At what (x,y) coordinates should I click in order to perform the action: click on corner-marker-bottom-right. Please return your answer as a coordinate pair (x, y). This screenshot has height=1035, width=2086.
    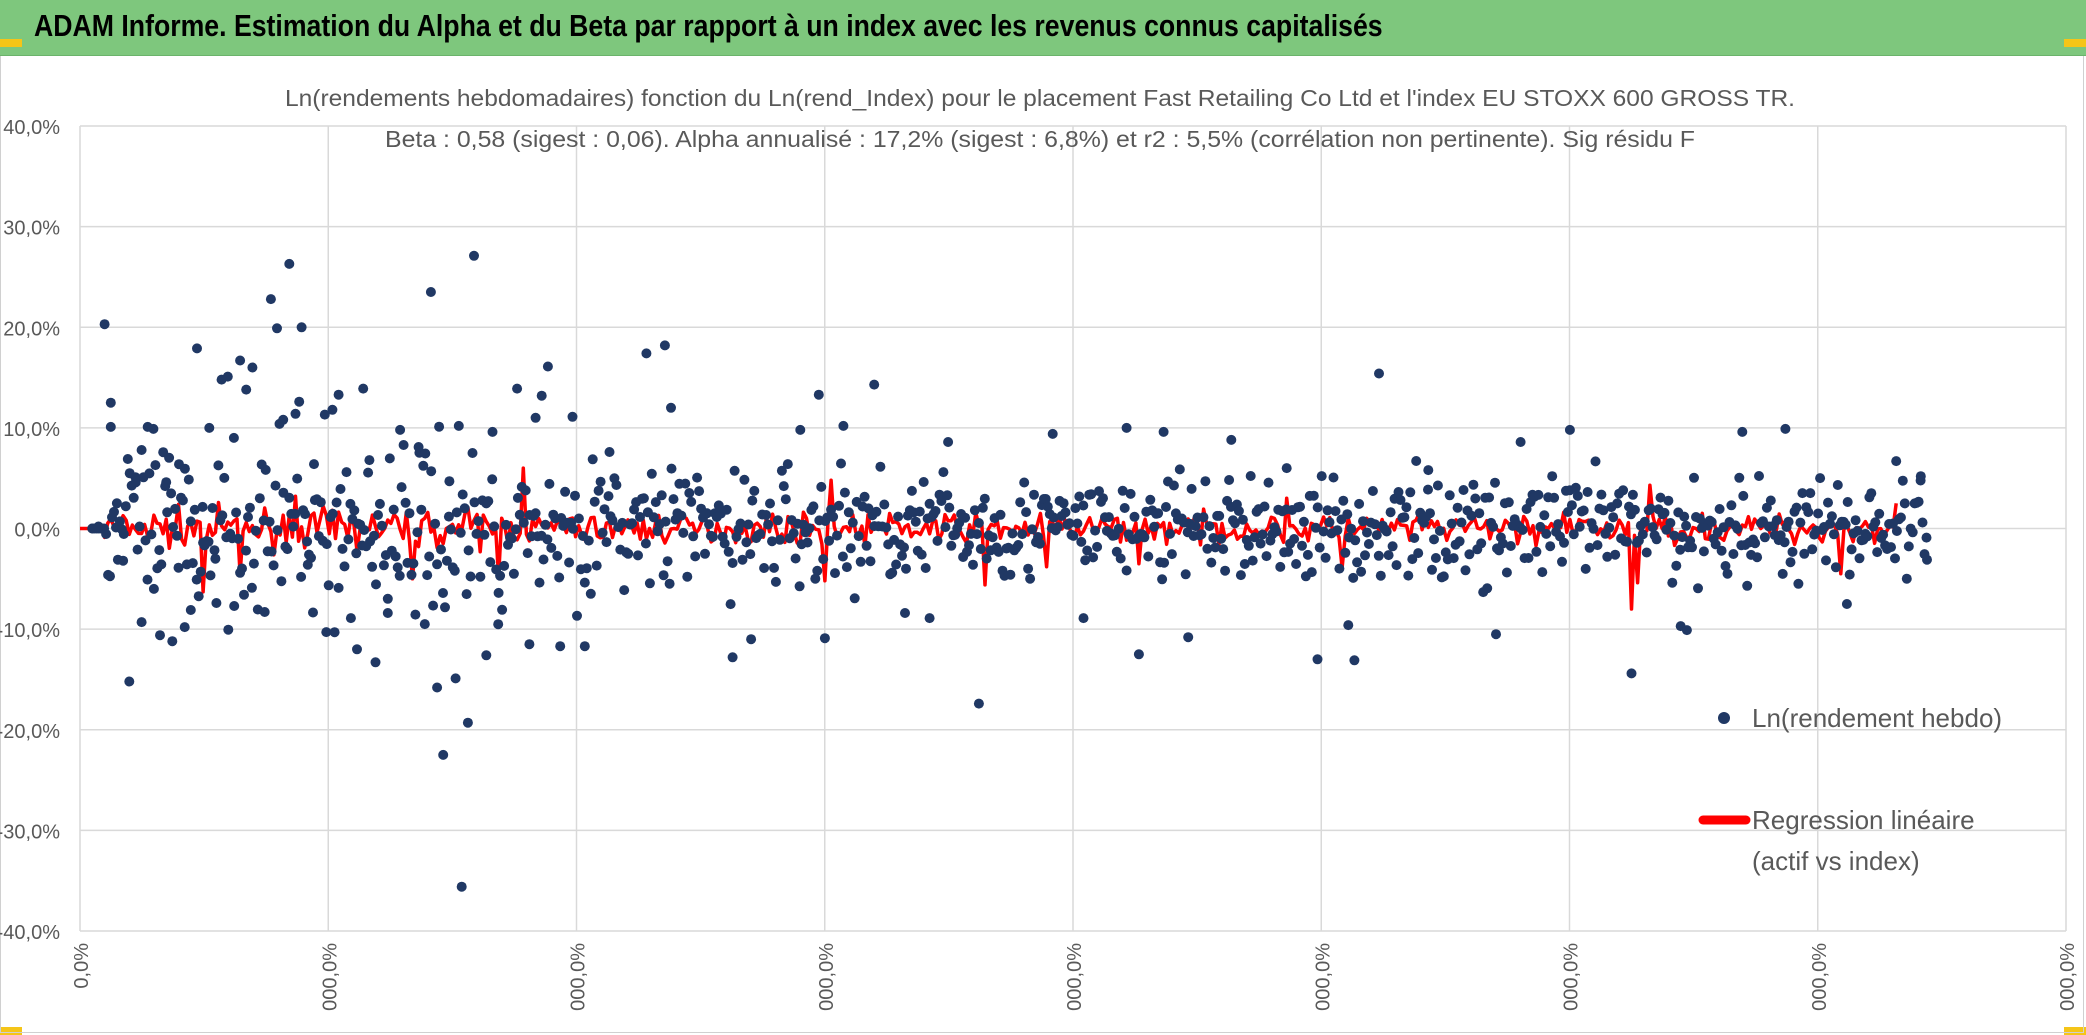
    Looking at the image, I should click on (2075, 1031).